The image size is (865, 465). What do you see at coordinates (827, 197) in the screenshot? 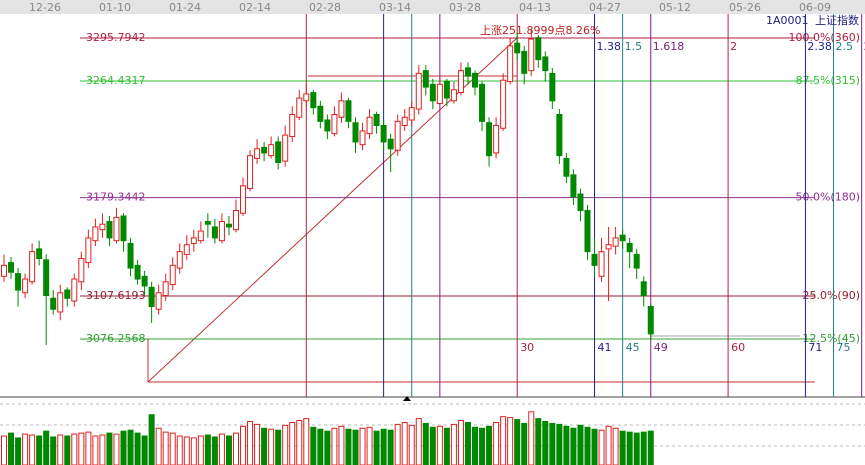
I see `level-right-label: 50.0%(180)` at bounding box center [827, 197].